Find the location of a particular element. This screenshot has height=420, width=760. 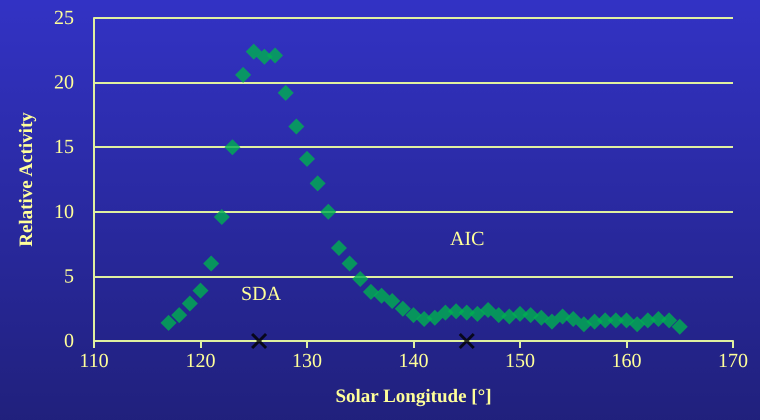

annotation: AIC is located at coordinates (467, 239).